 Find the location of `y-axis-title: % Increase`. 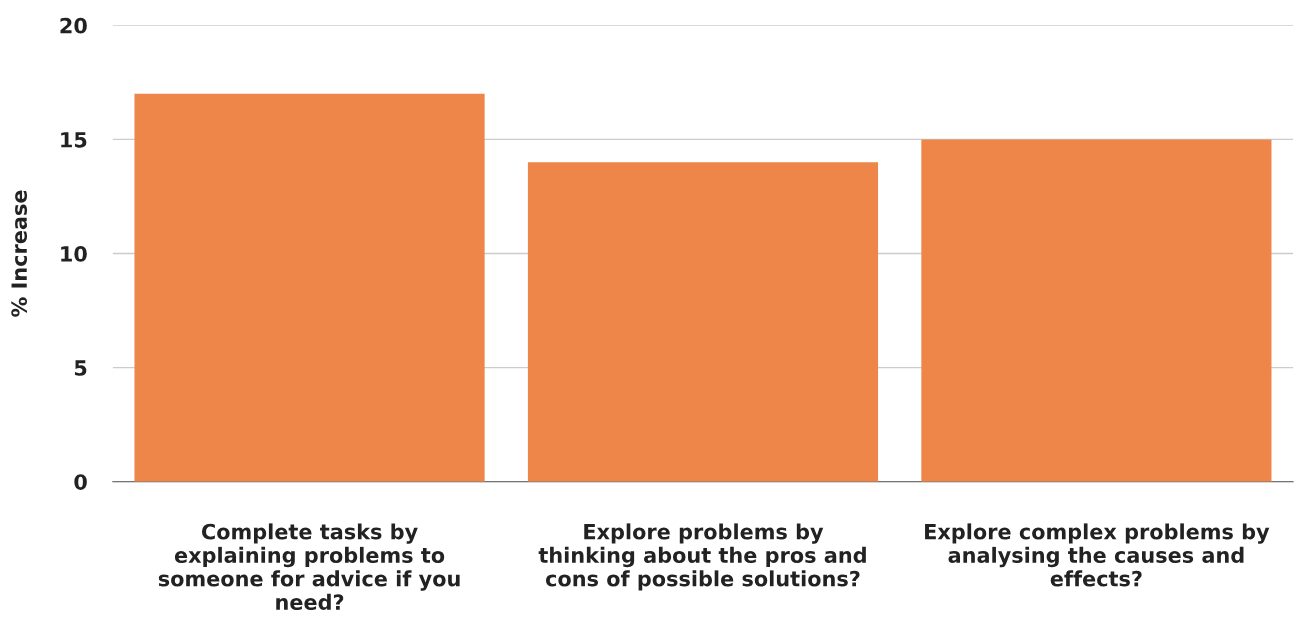

y-axis-title: % Increase is located at coordinates (19, 253).